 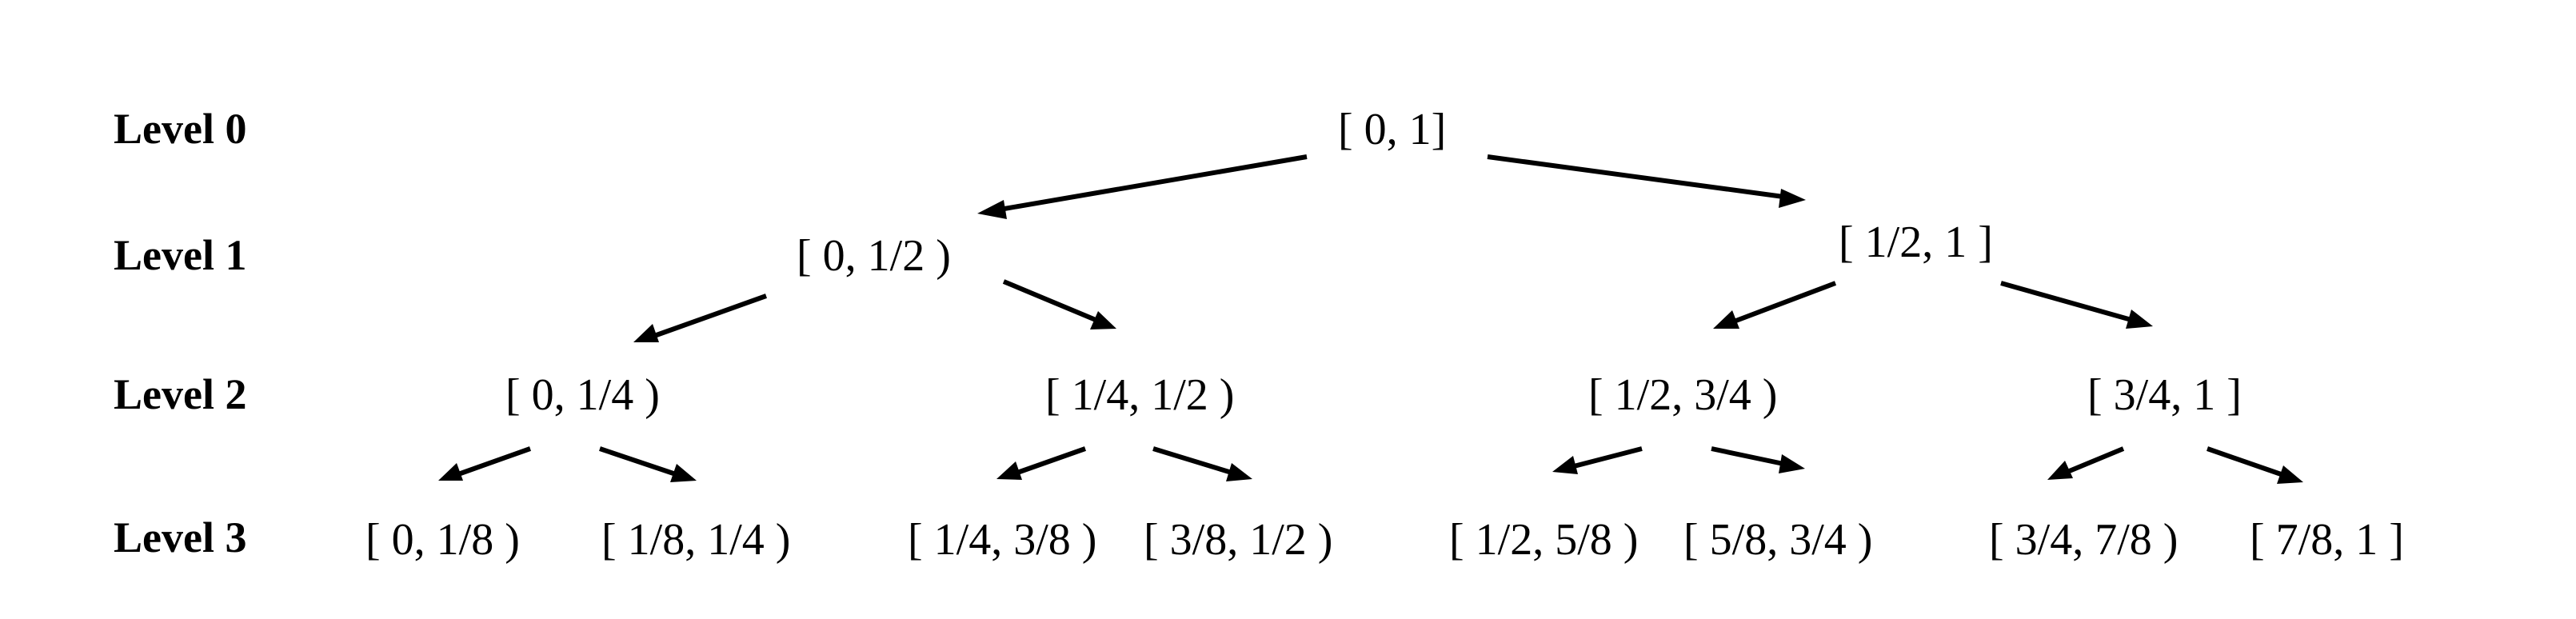 What do you see at coordinates (2290, 474) in the screenshot?
I see `arrowhead-n2d-n3h` at bounding box center [2290, 474].